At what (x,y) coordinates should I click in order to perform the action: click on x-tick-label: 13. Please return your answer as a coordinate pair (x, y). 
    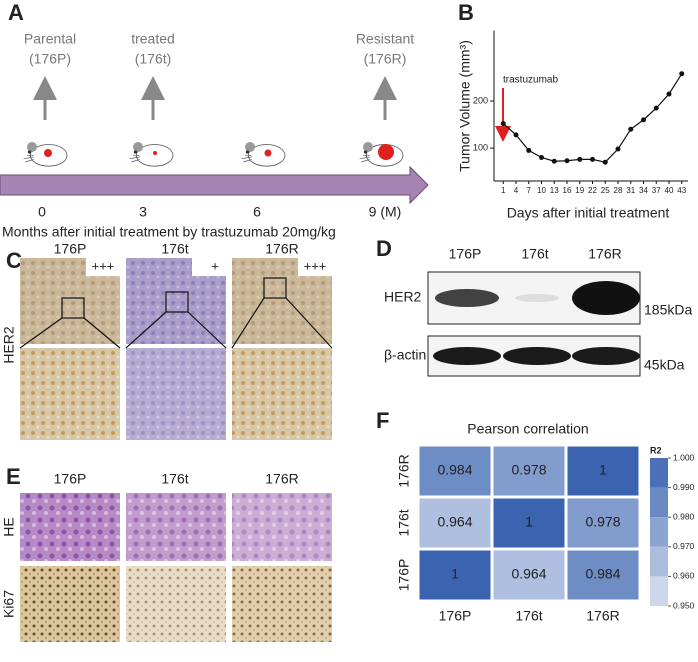
    Looking at the image, I should click on (554, 190).